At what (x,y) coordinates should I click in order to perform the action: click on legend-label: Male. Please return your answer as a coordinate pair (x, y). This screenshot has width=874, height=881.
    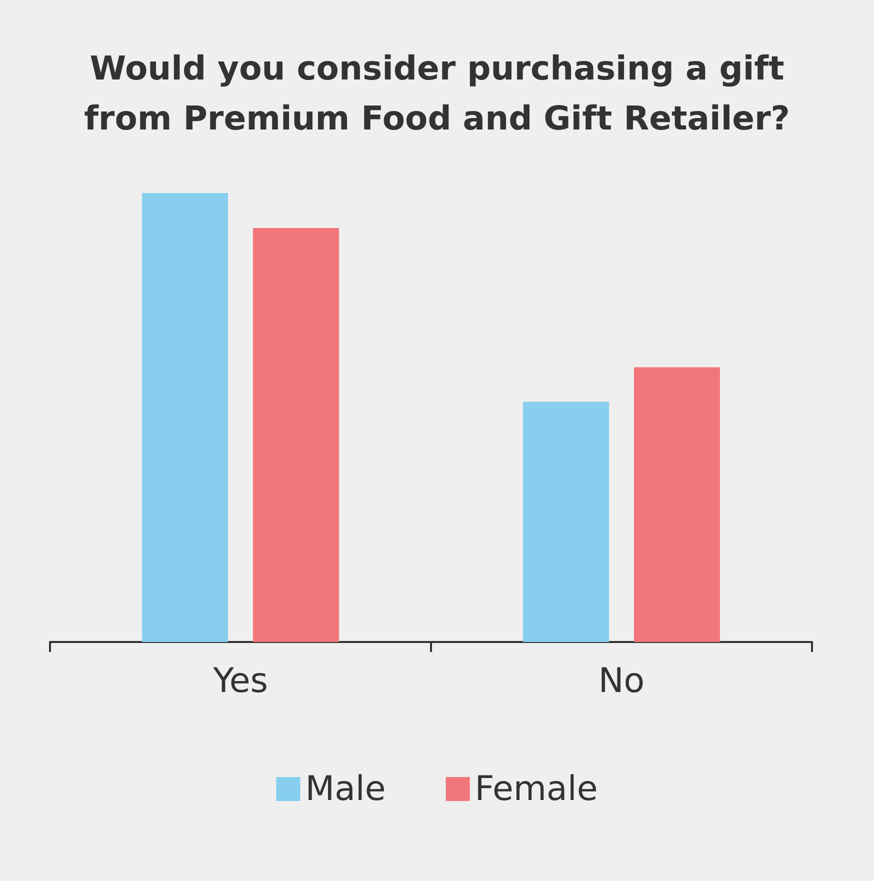
    Looking at the image, I should click on (345, 789).